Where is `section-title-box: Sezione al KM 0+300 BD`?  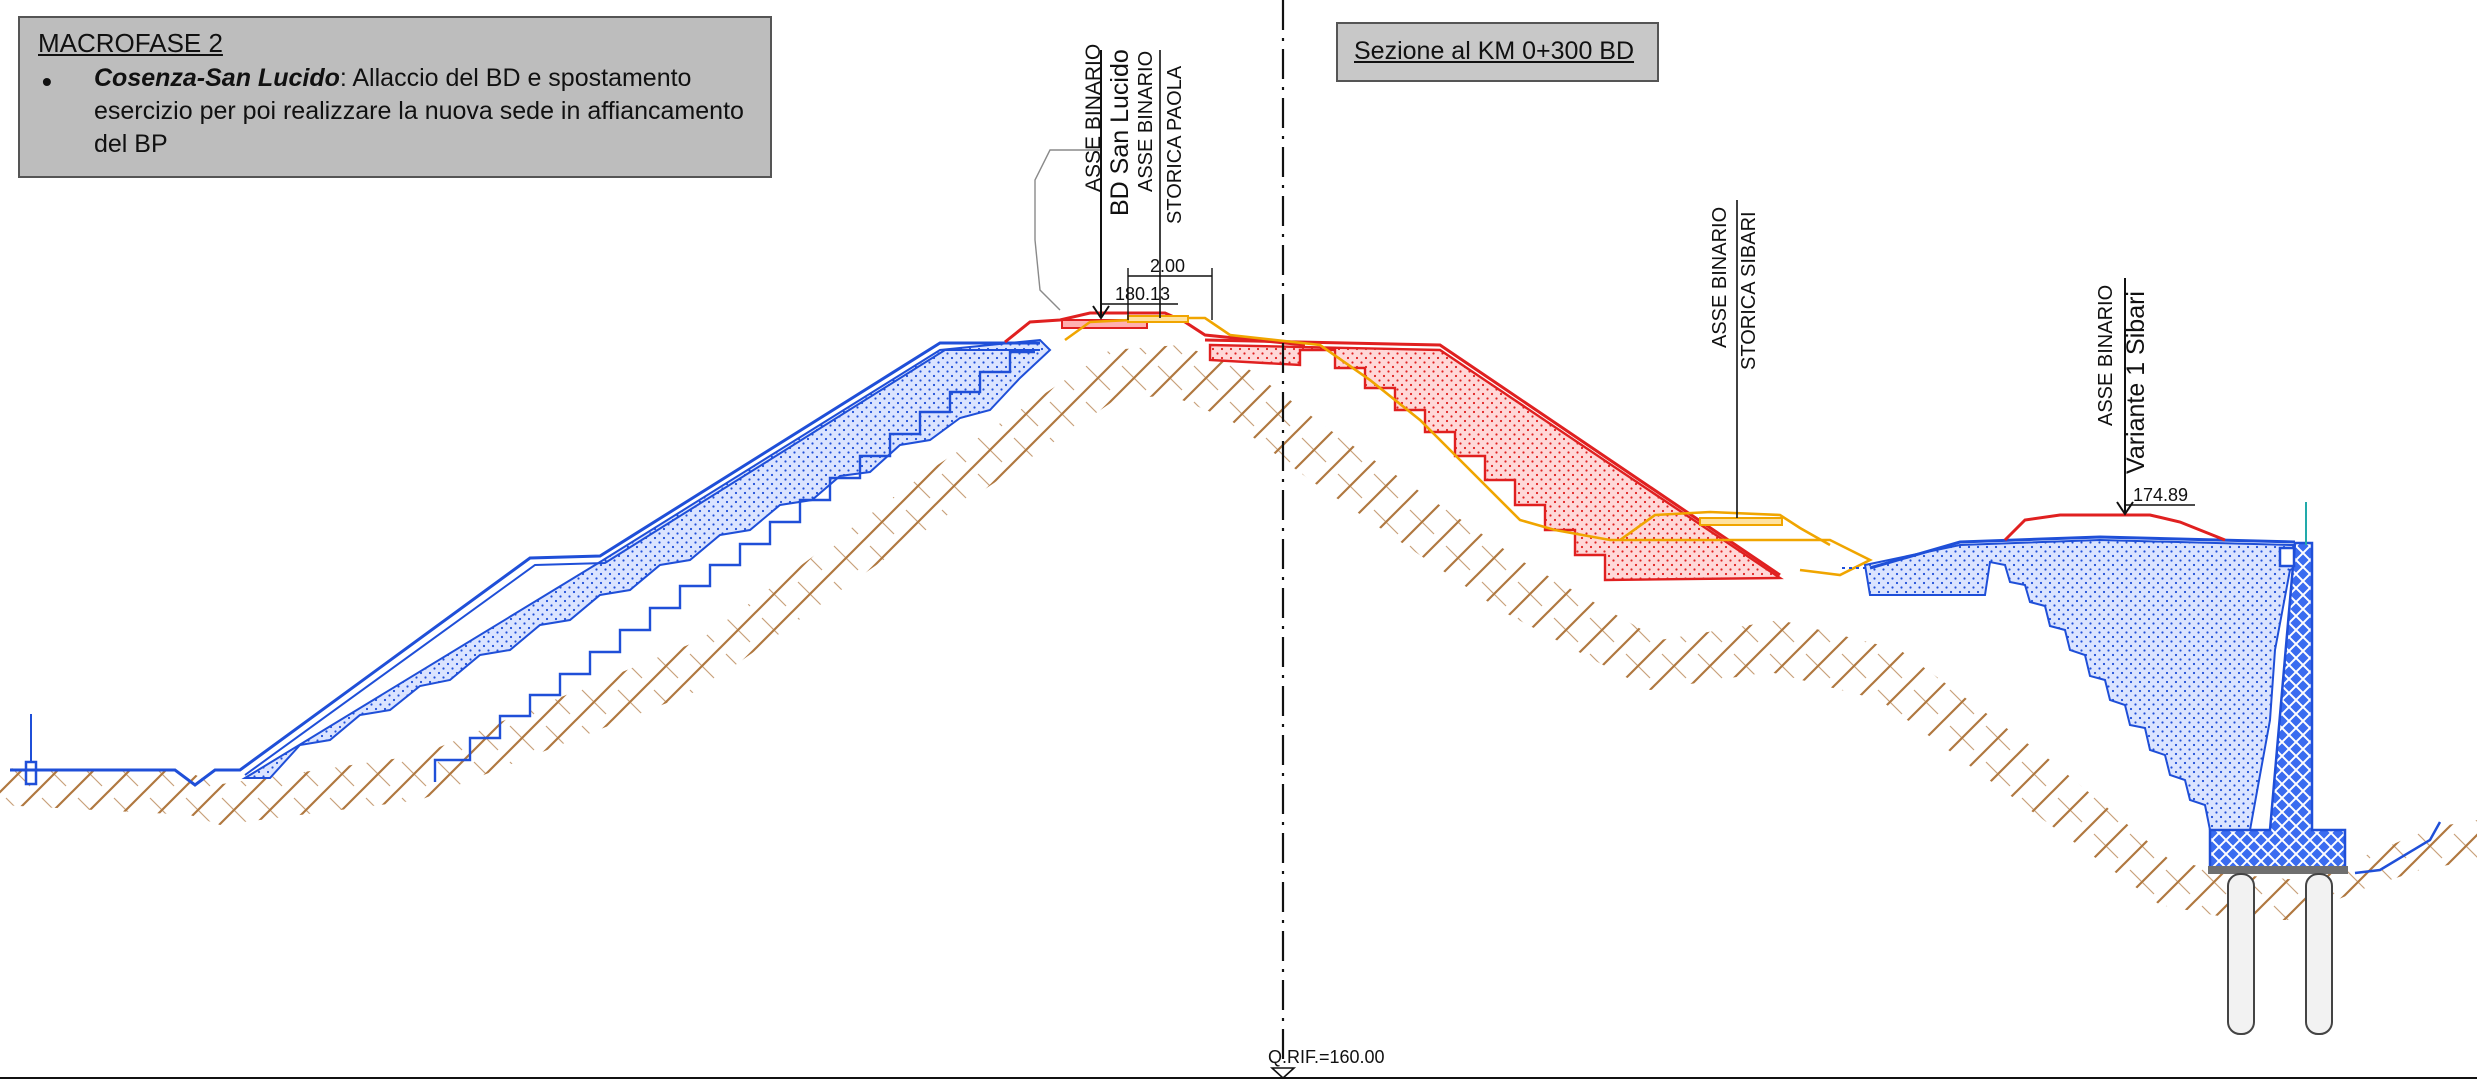
section-title-box: Sezione al KM 0+300 BD is located at coordinates (1497, 52).